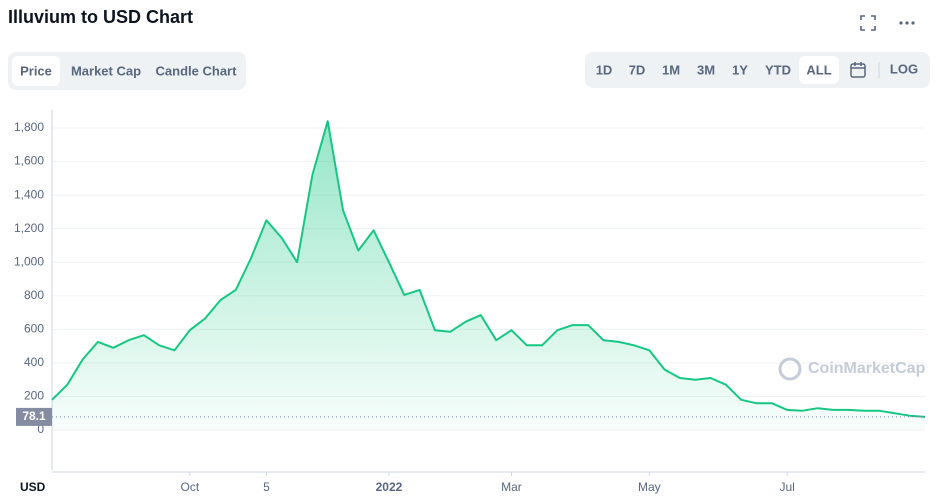  Describe the element at coordinates (34, 295) in the screenshot. I see `y-tick-label: 800` at that location.